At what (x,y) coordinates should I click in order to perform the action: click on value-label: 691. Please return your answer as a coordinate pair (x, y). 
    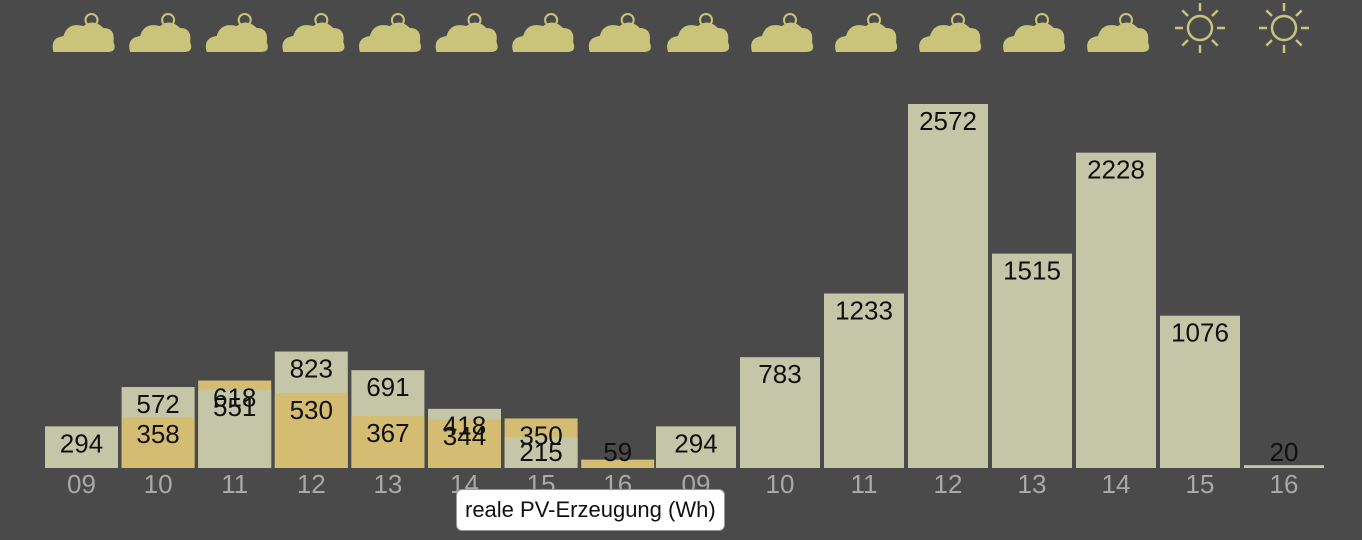
    Looking at the image, I should click on (387, 387).